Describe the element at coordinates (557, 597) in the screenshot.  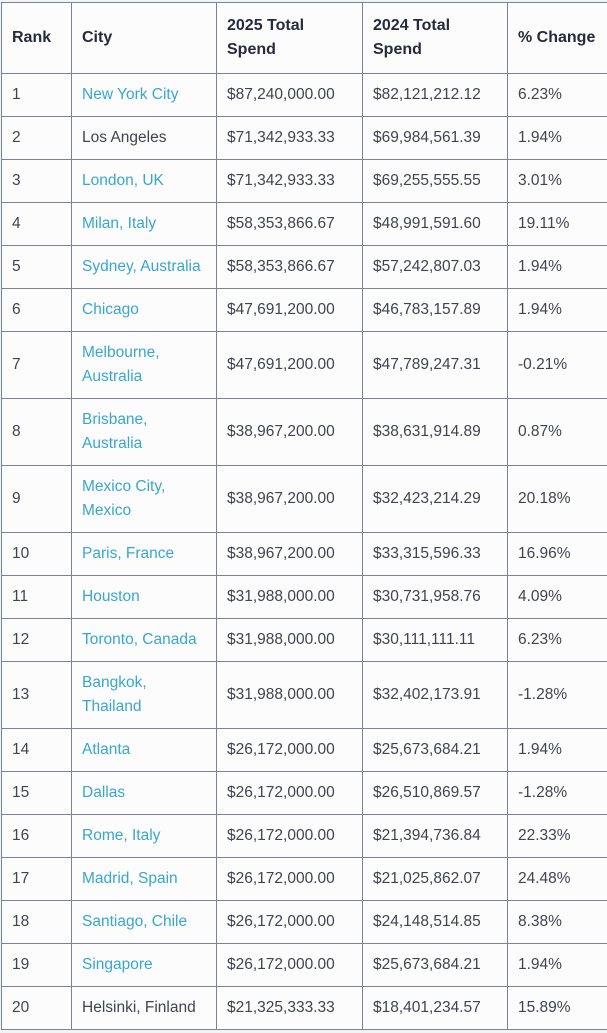
I see `pct-change-cell: 4.09%` at that location.